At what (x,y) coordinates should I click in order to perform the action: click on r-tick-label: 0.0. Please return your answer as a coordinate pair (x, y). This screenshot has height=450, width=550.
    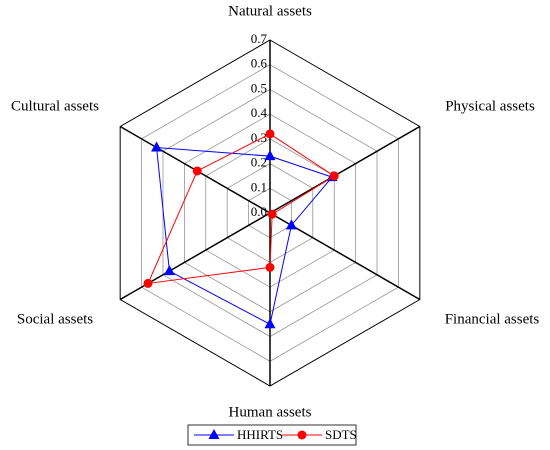
    Looking at the image, I should click on (259, 211).